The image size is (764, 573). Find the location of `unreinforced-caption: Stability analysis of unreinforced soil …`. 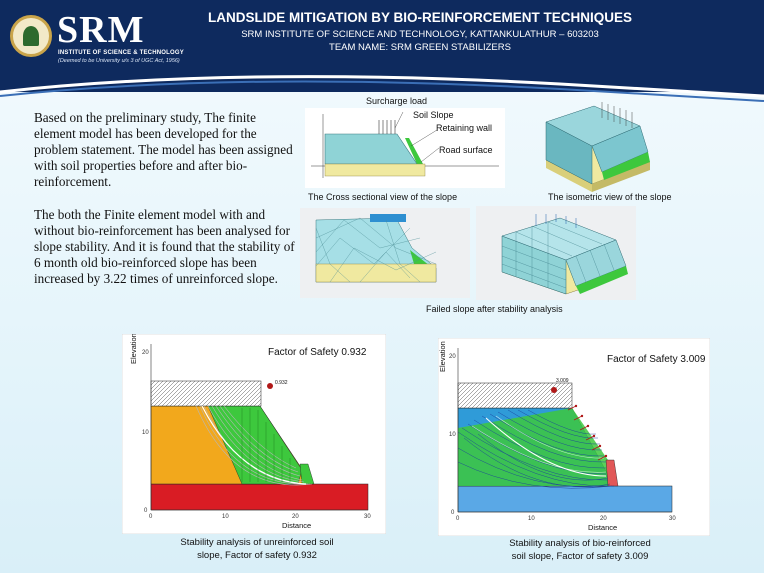

unreinforced-caption: Stability analysis of unreinforced soil … is located at coordinates (257, 549).